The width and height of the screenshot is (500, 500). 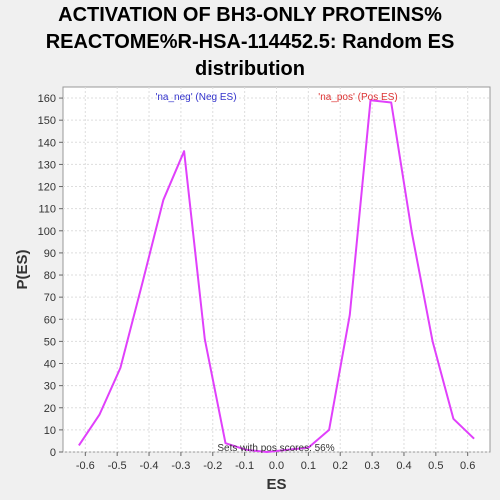 What do you see at coordinates (117, 466) in the screenshot?
I see `x-tick-label: -0.5` at bounding box center [117, 466].